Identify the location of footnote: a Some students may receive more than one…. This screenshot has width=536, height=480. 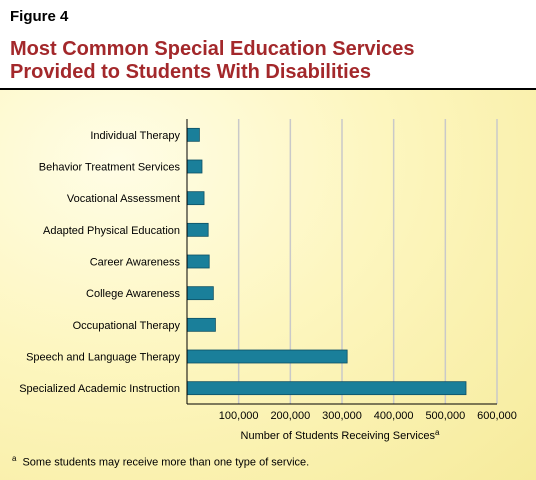
(160, 461).